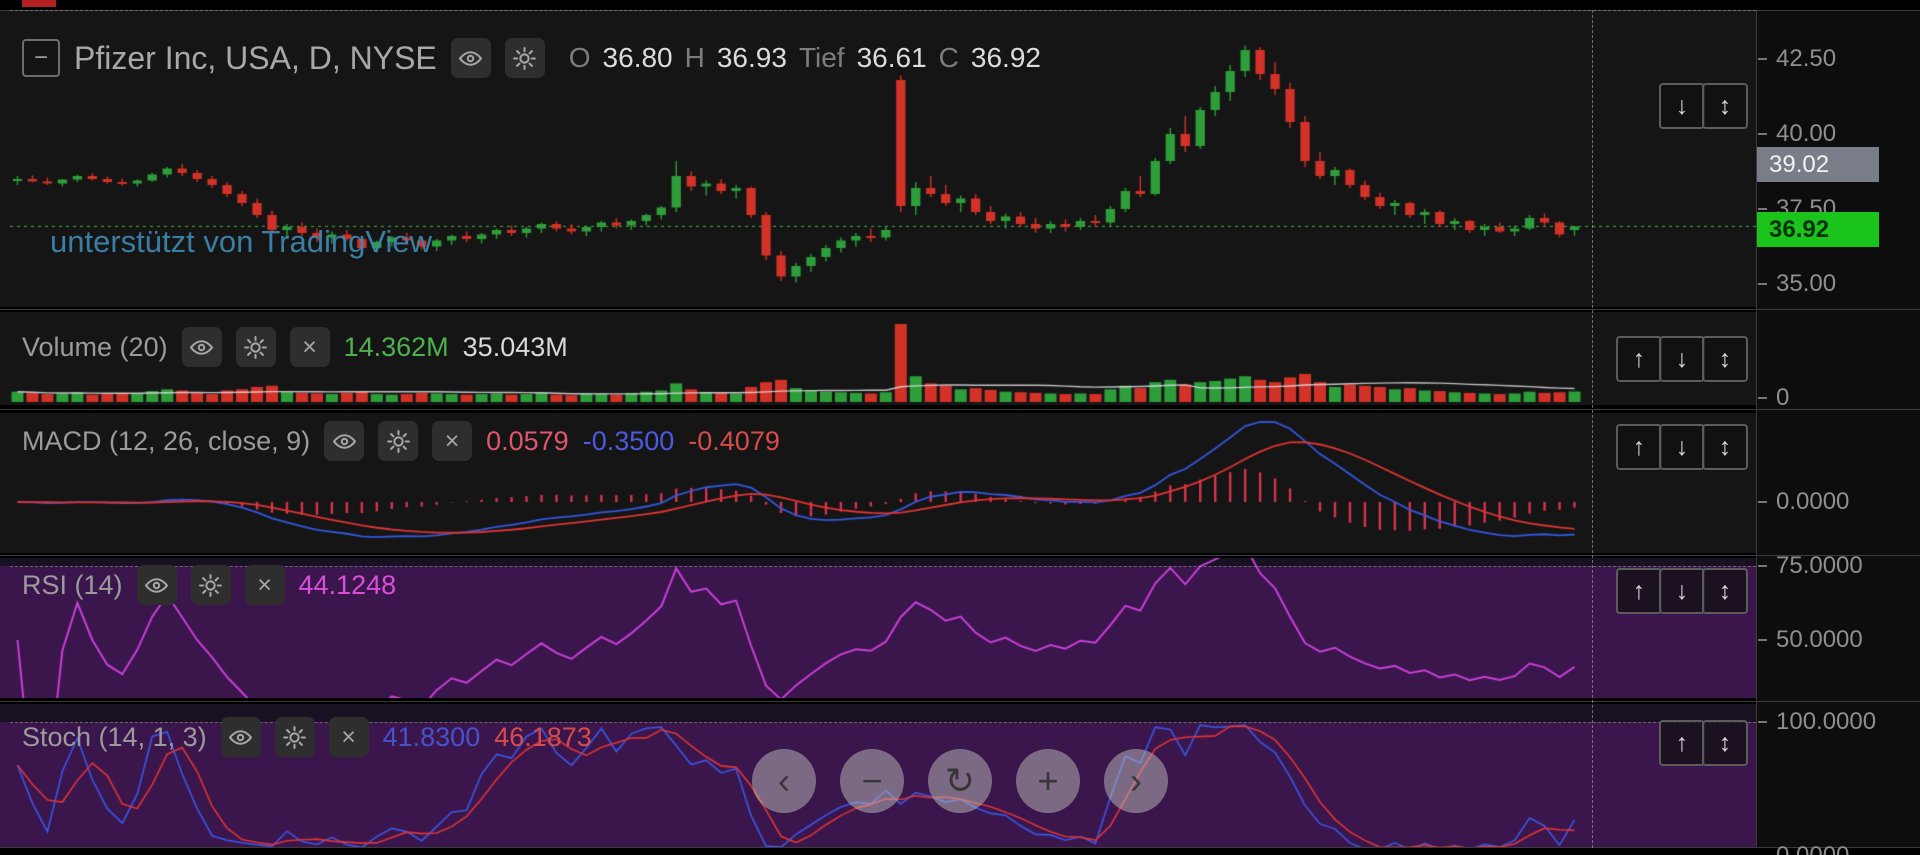  Describe the element at coordinates (1818, 164) in the screenshot. I see `countdown-price-badge: 39.02` at that location.